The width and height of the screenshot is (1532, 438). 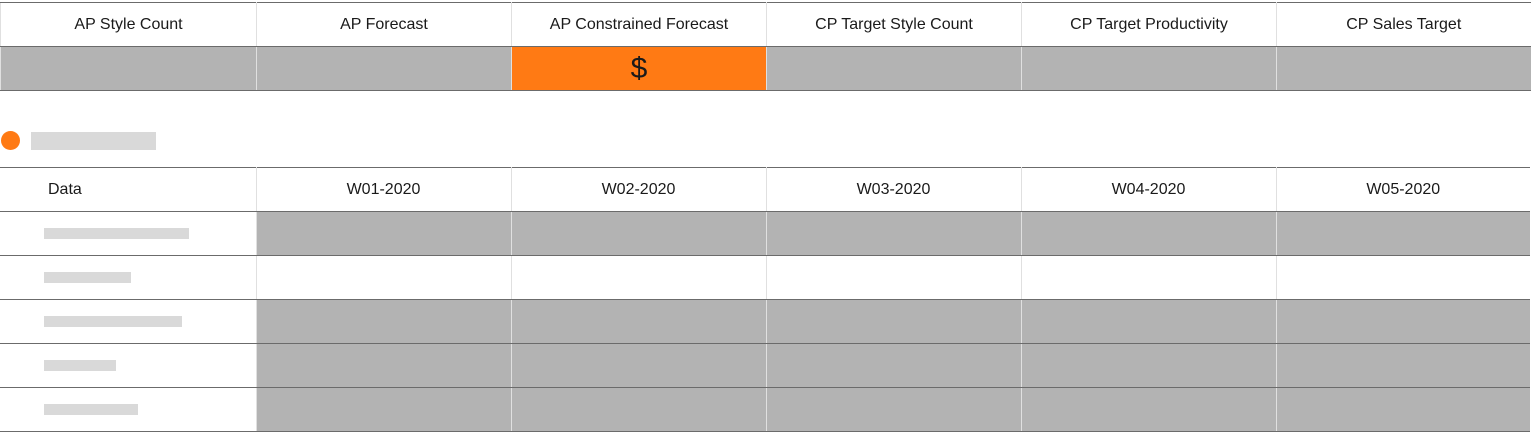 I want to click on header-cp-sales-target: CP Sales Target, so click(x=1403, y=24).